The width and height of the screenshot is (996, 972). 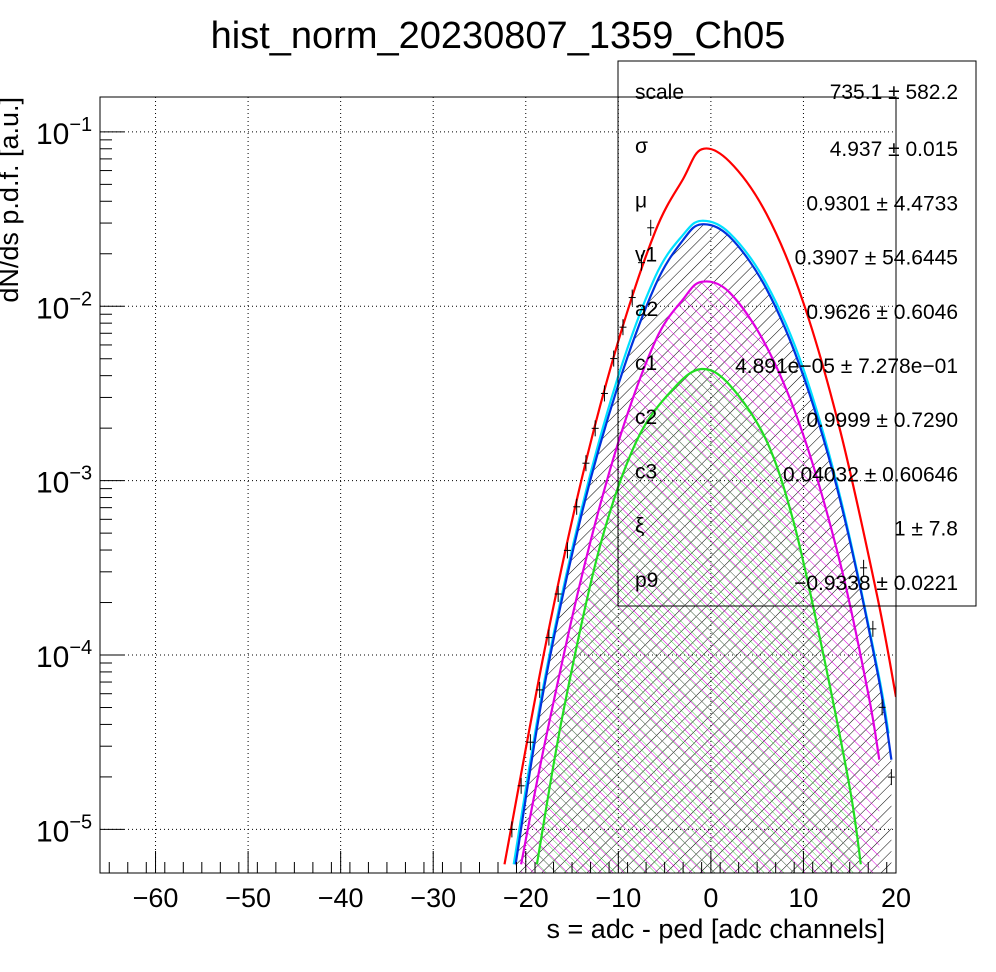 I want to click on stats-param-value: 0.9626 ± 0.6046, so click(x=882, y=312).